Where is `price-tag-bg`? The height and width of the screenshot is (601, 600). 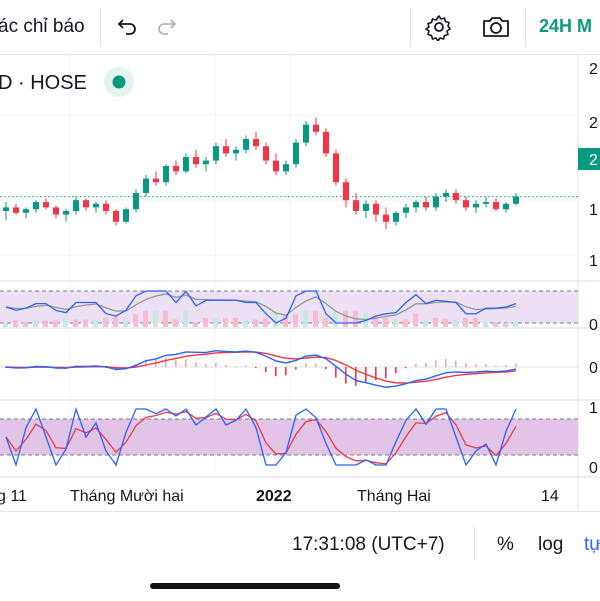
price-tag-bg is located at coordinates (589, 159).